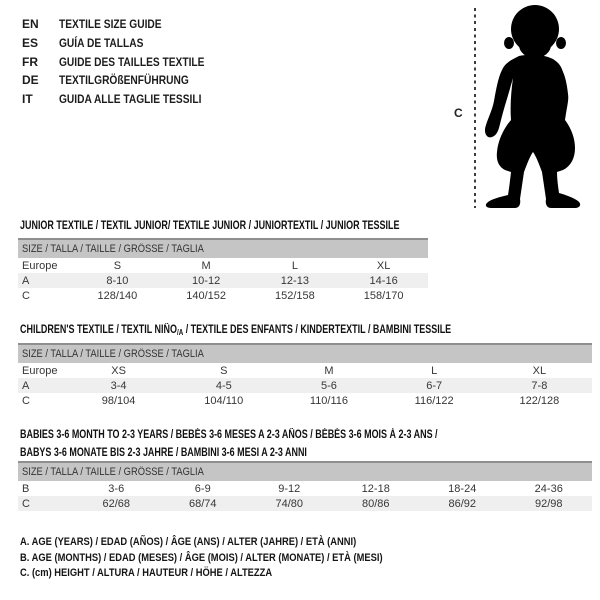 This screenshot has width=600, height=600. What do you see at coordinates (539, 400) in the screenshot?
I see `size-cell: 122/128` at bounding box center [539, 400].